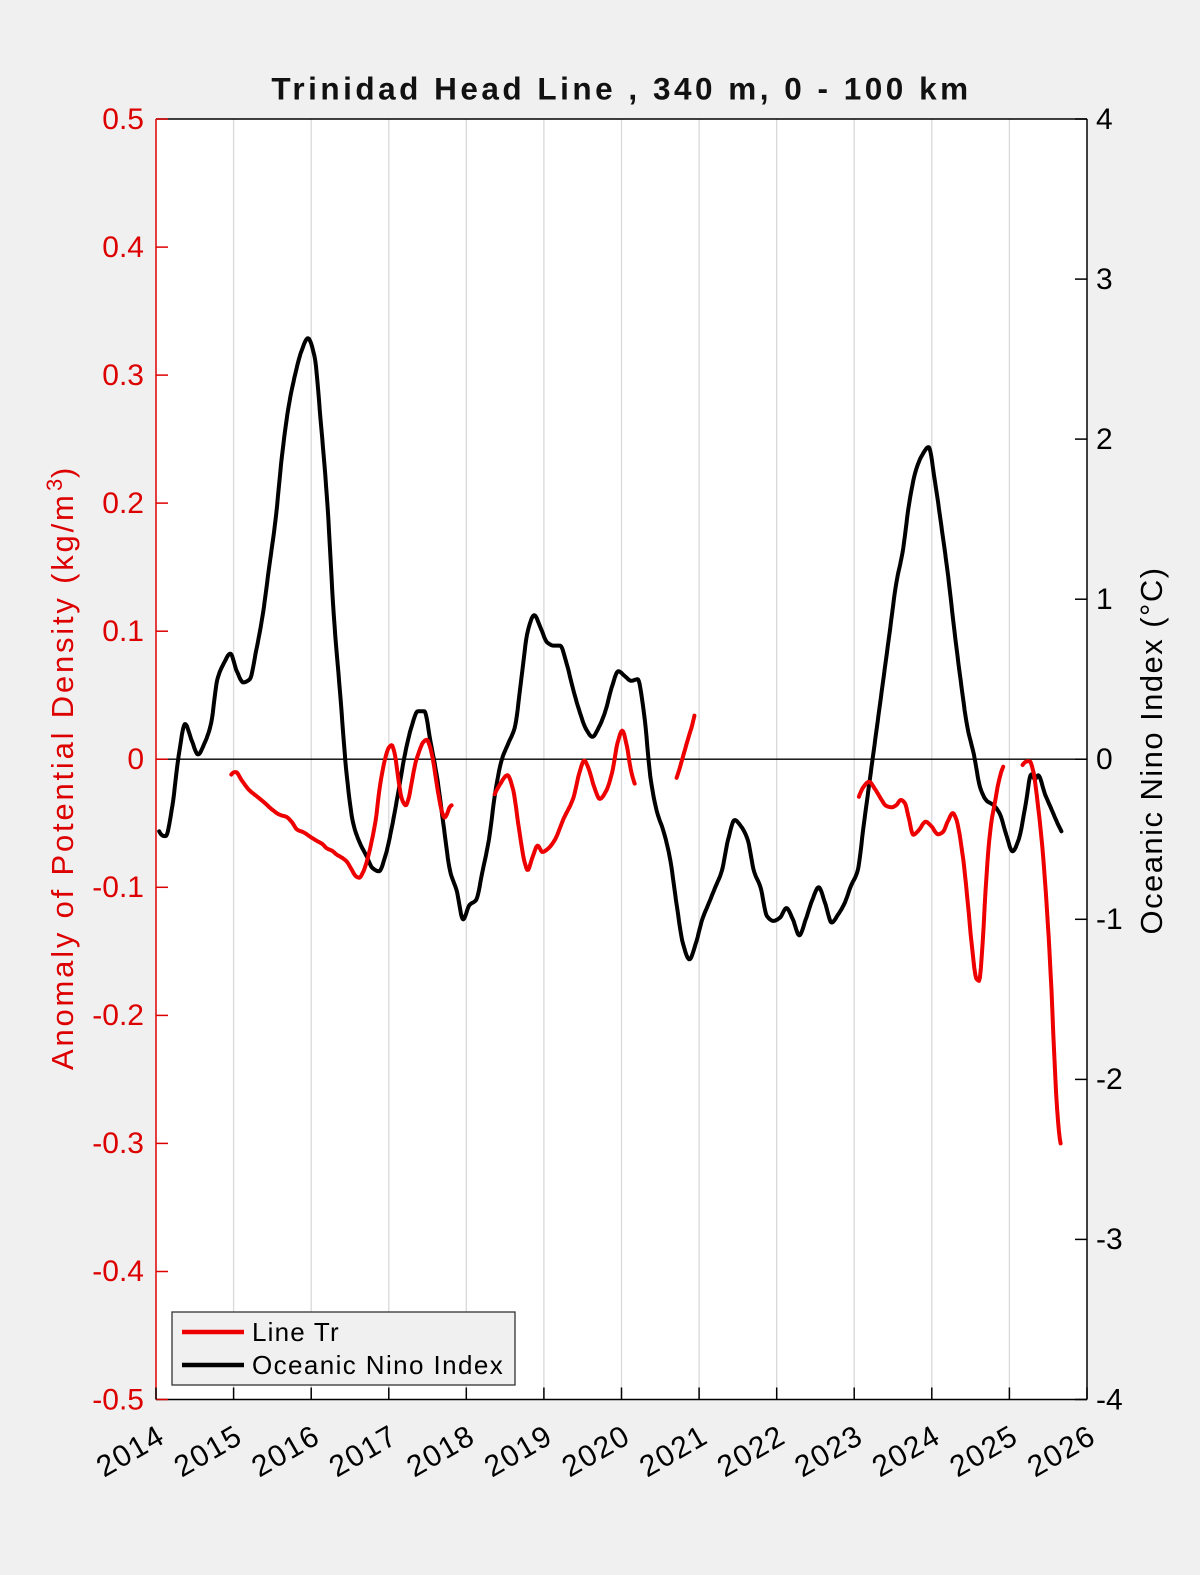 The width and height of the screenshot is (1200, 1575). What do you see at coordinates (118, 1015) in the screenshot?
I see `svg-text: -0.2` at bounding box center [118, 1015].